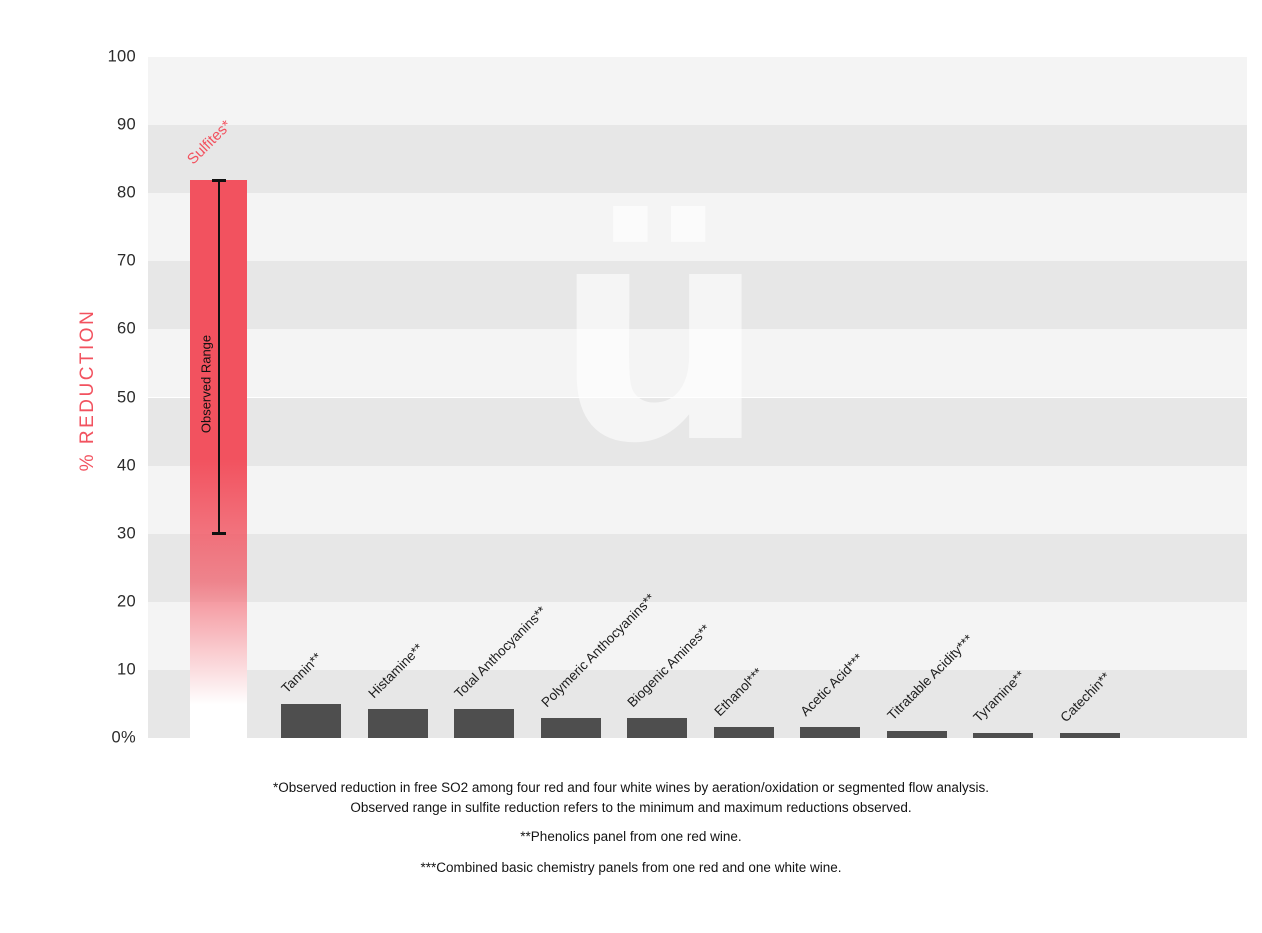 This screenshot has width=1262, height=933. Describe the element at coordinates (123, 737) in the screenshot. I see `y-tick-label: 0%` at that location.